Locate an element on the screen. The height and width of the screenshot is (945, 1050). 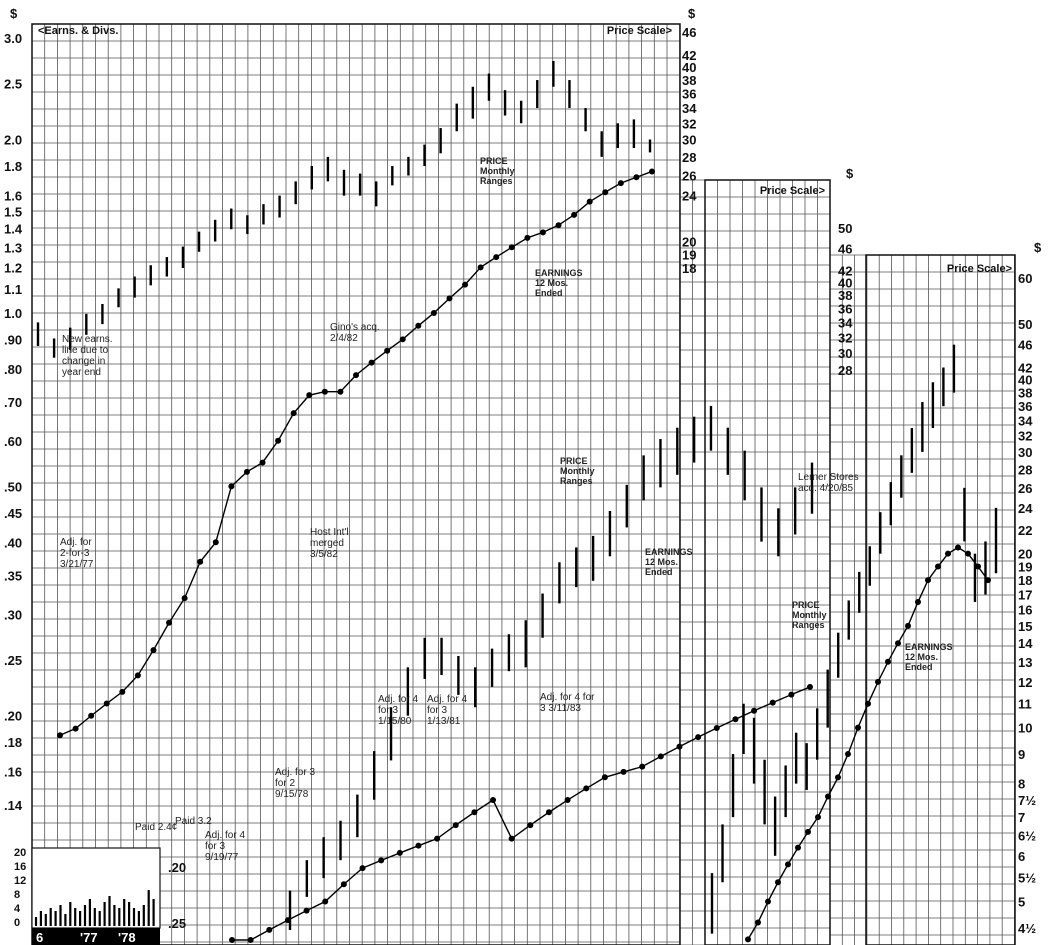
left-tick-label: .35 is located at coordinates (13, 576).